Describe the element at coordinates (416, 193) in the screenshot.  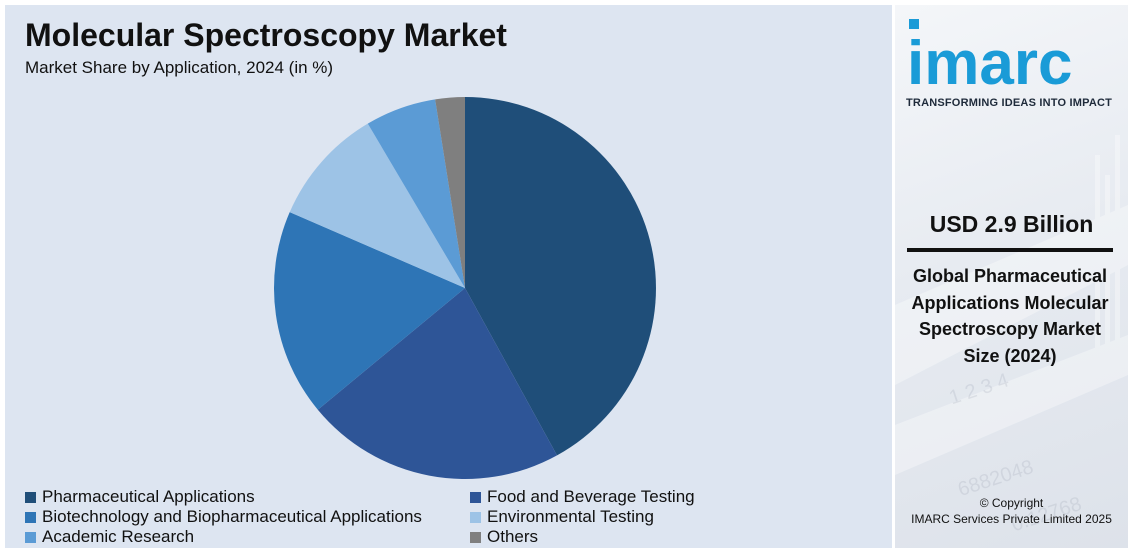
I see `pie-slice-academic-research` at that location.